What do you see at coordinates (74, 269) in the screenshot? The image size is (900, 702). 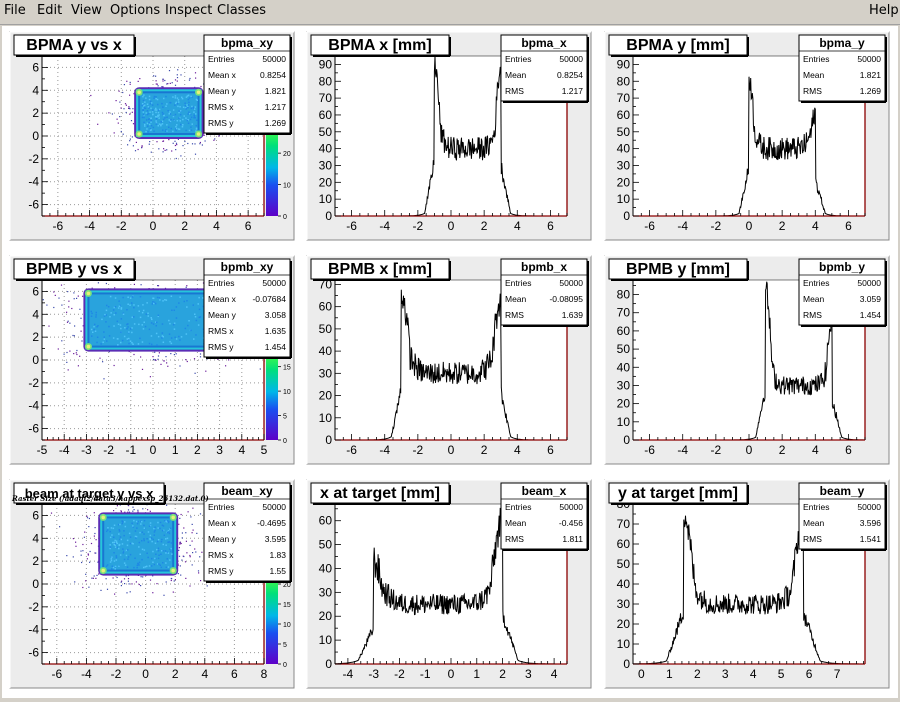 I see `plot-title: BPMB y vs x` at bounding box center [74, 269].